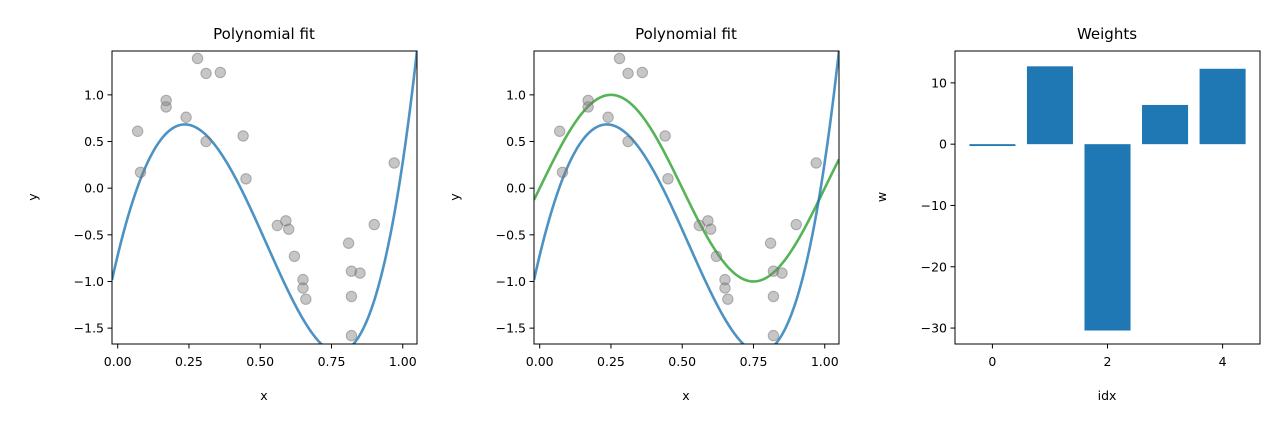 This screenshot has width=1286, height=428. I want to click on y-tick-label: −20, so click(934, 266).